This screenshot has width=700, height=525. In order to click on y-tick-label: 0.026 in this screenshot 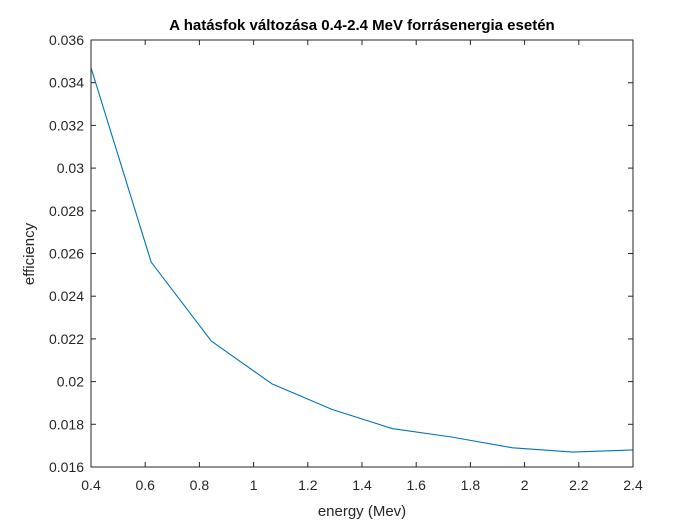, I will do `click(66, 254)`.